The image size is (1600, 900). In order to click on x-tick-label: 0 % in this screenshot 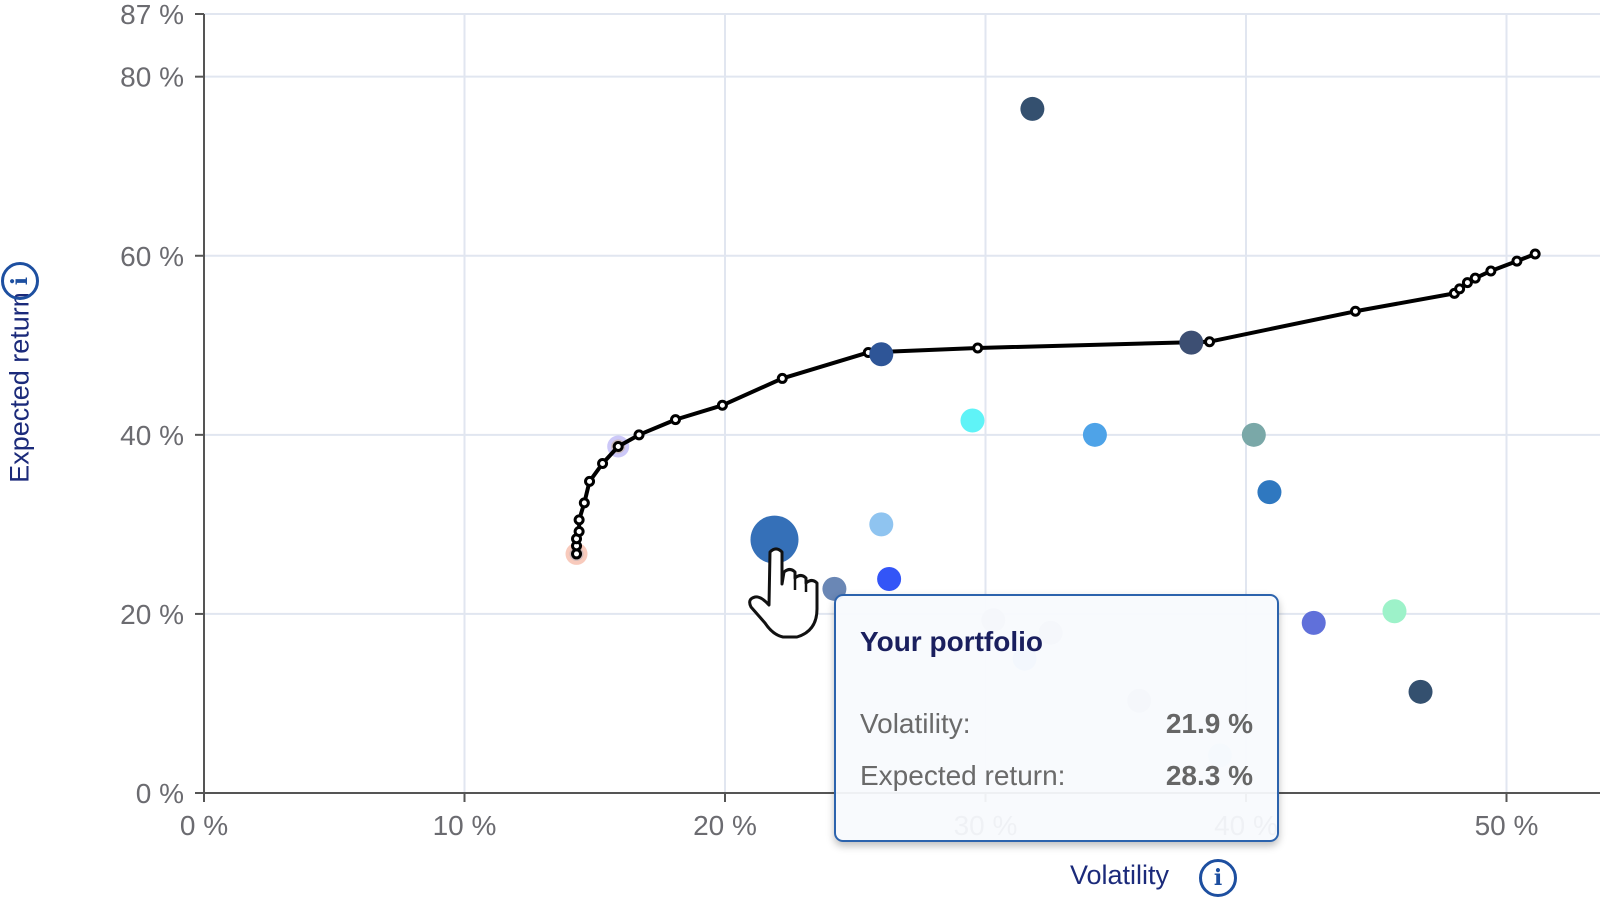, I will do `click(204, 825)`.